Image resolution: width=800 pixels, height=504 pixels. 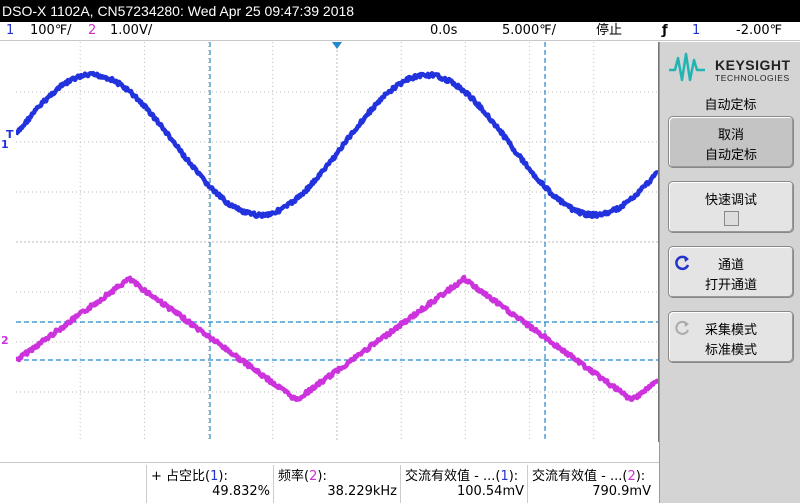 What do you see at coordinates (730, 135) in the screenshot?
I see `softkey-label: 取消` at bounding box center [730, 135].